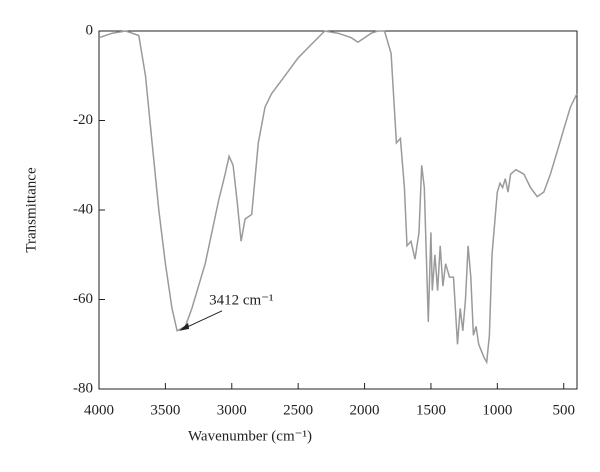  What do you see at coordinates (241, 300) in the screenshot?
I see `annotation-text: 3412 cm⁻¹` at bounding box center [241, 300].